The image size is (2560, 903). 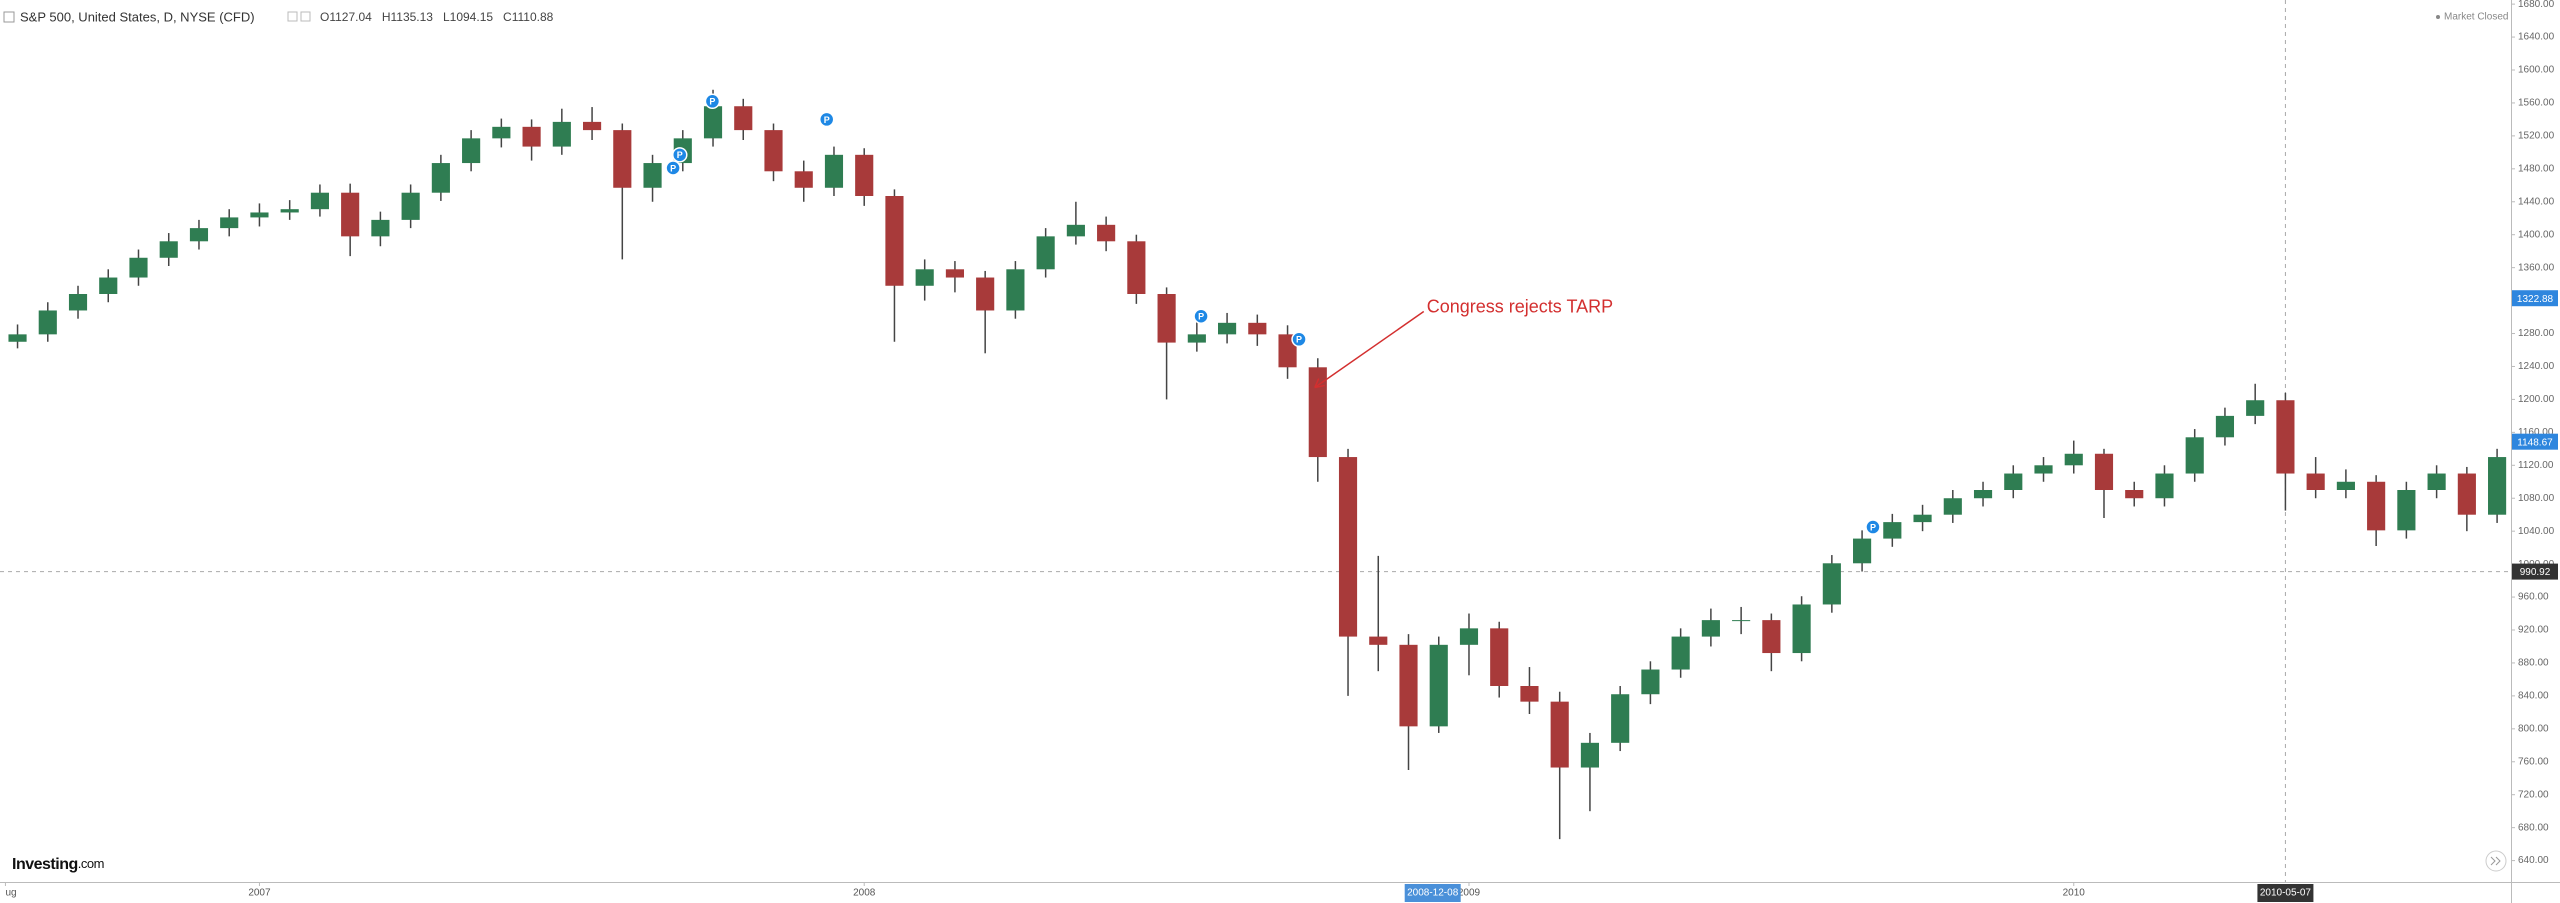 I want to click on scroll-button, so click(x=2496, y=861).